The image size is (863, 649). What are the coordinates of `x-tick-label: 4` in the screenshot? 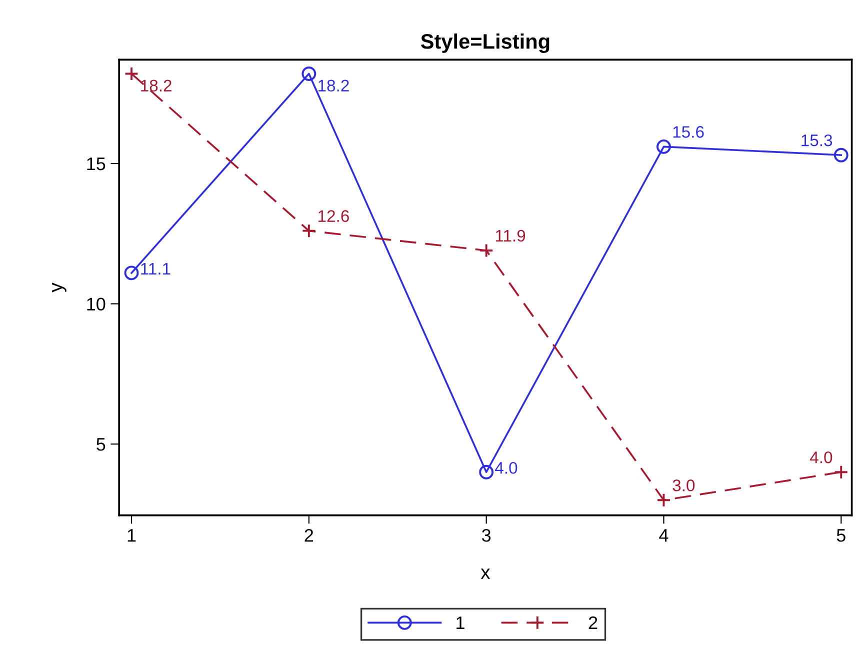 It's located at (663, 535).